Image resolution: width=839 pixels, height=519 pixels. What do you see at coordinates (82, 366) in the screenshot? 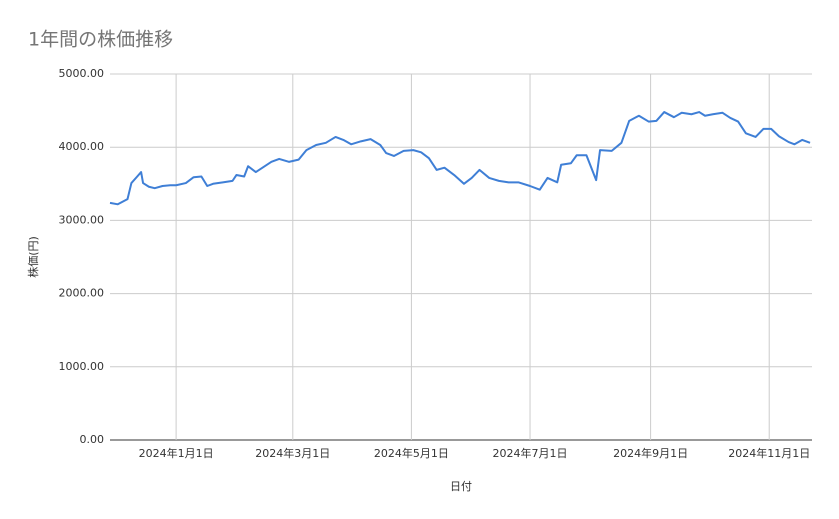
I see `y-tick-label: 1000.00` at bounding box center [82, 366].